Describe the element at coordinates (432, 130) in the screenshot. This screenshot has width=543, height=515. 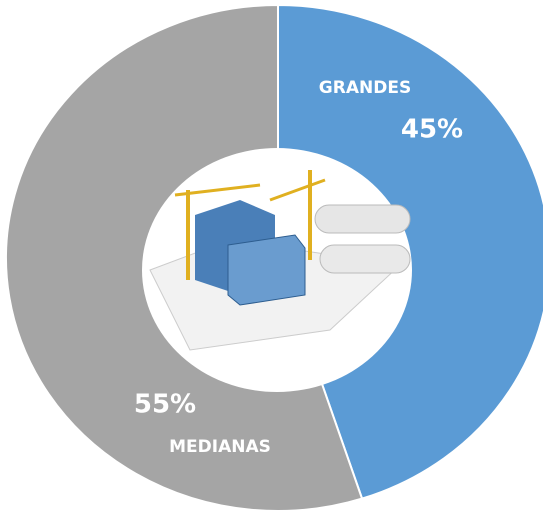
I see `value-label: 45%` at that location.